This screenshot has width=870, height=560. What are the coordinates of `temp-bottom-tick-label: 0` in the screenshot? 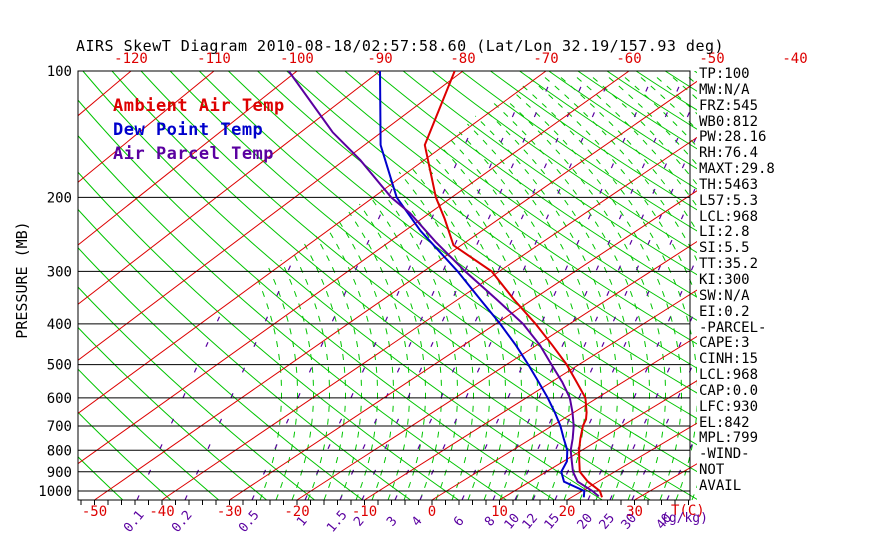 It's located at (432, 512).